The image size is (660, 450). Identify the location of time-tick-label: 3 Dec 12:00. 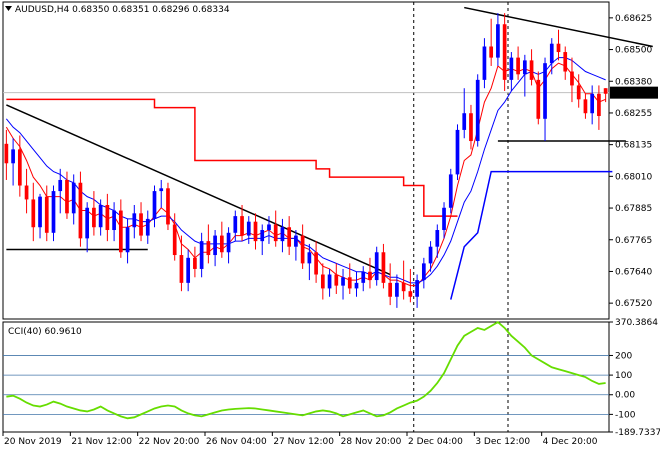
(502, 442).